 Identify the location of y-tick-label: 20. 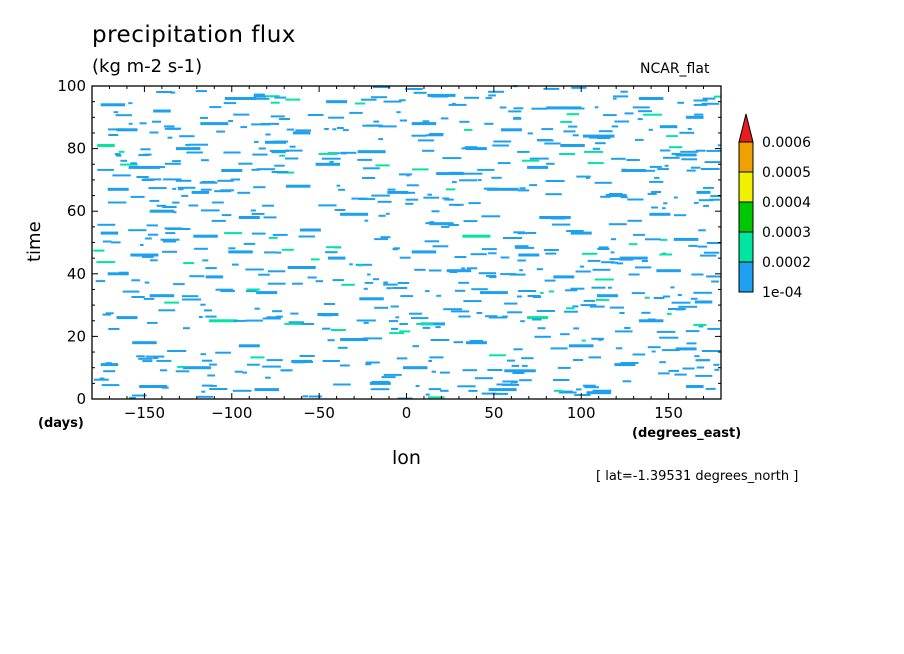
(76, 336).